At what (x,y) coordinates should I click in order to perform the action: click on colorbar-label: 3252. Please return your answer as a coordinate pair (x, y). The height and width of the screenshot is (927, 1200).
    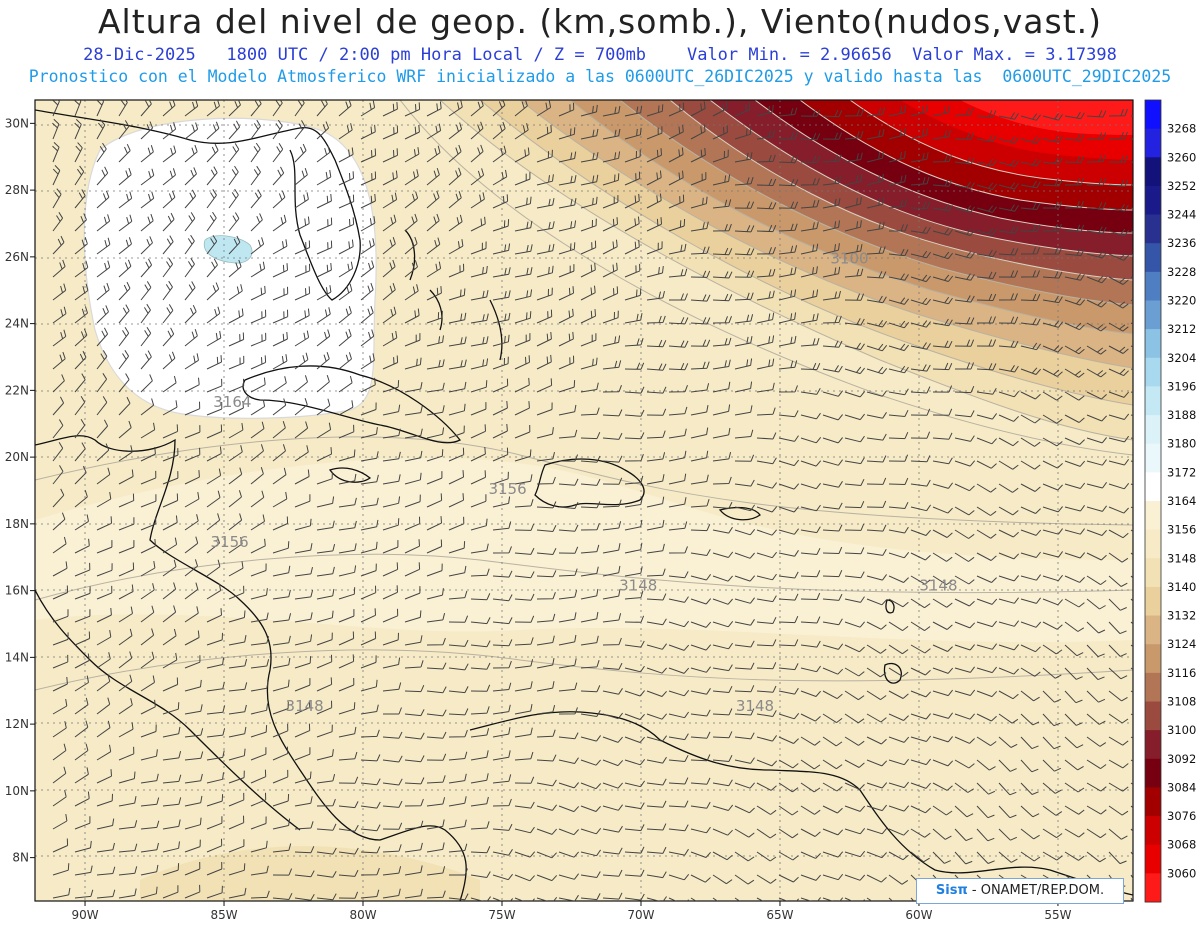
    Looking at the image, I should click on (1181, 186).